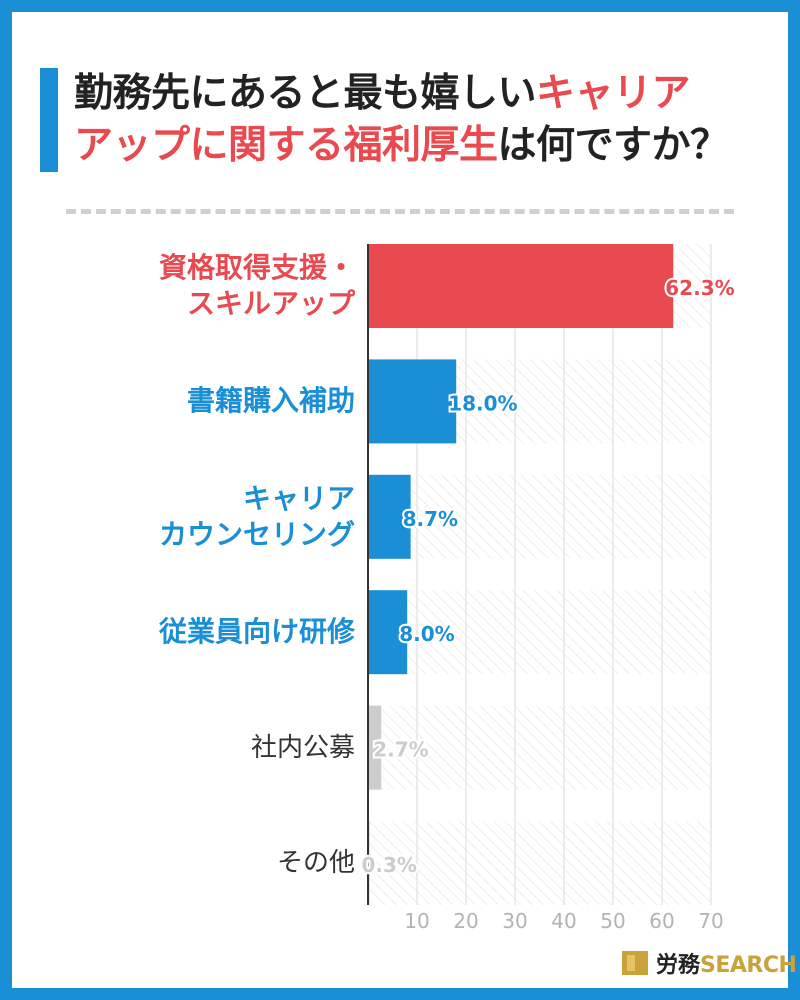 The image size is (800, 1000). I want to click on category-label: 従業員向け研修, so click(257, 632).